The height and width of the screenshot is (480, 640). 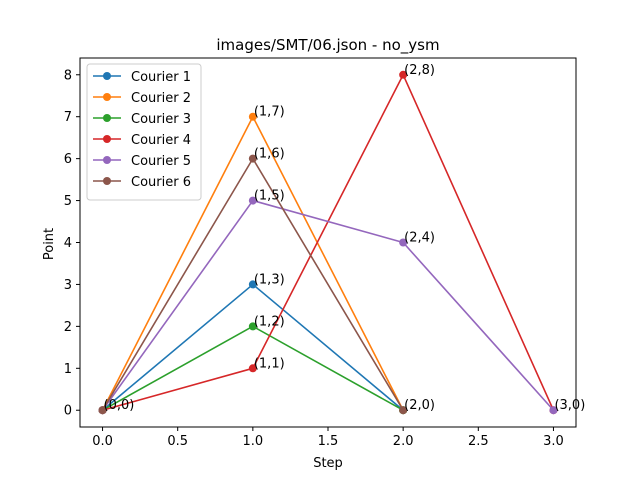 What do you see at coordinates (68, 285) in the screenshot?
I see `y-tick-label: 3` at bounding box center [68, 285].